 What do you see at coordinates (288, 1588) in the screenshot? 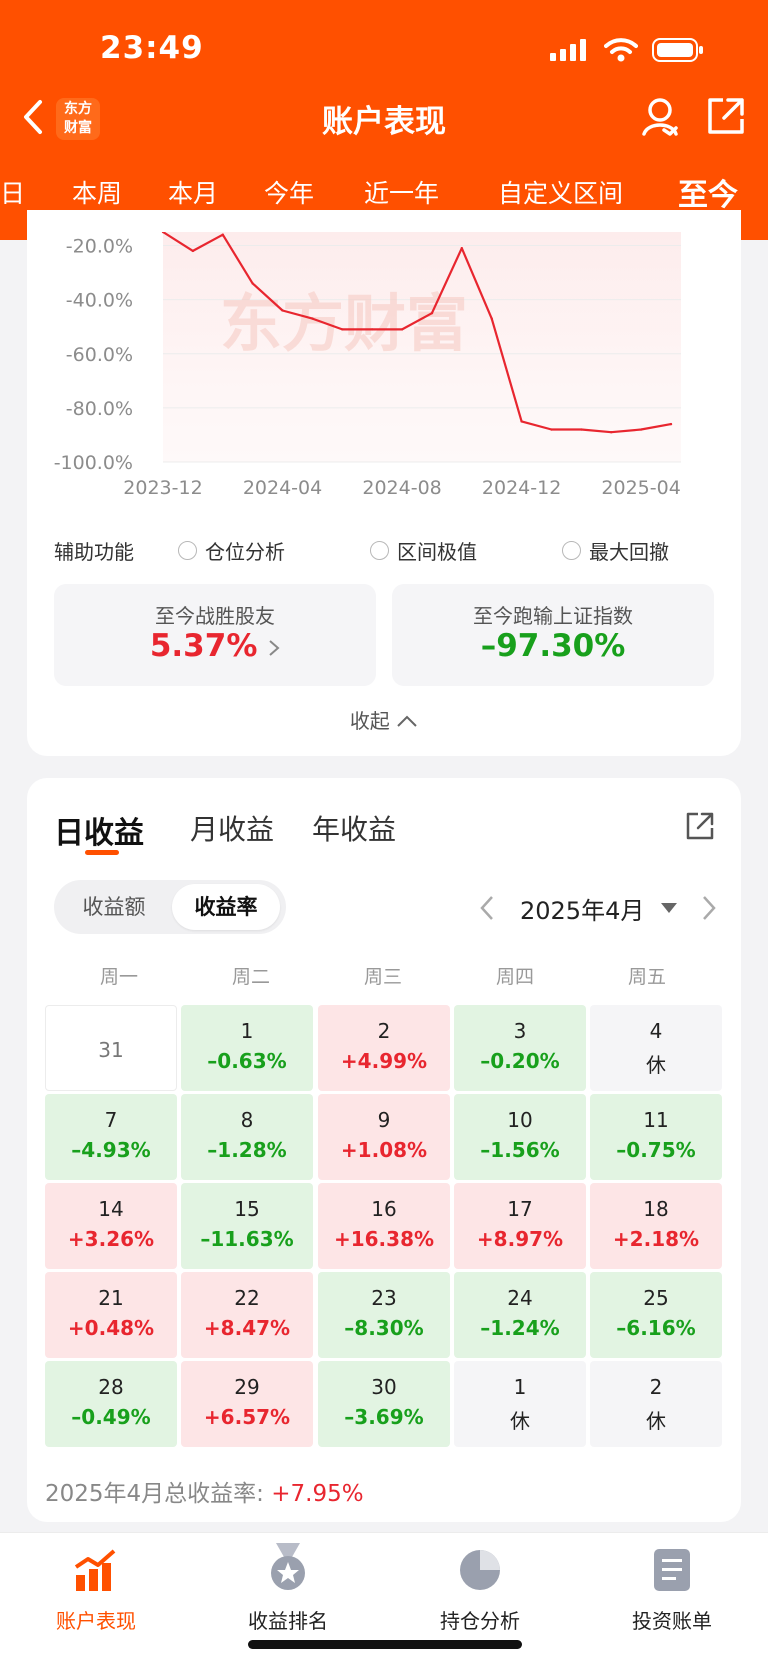
I see `nav-return-ranking: 收益排名` at bounding box center [288, 1588].